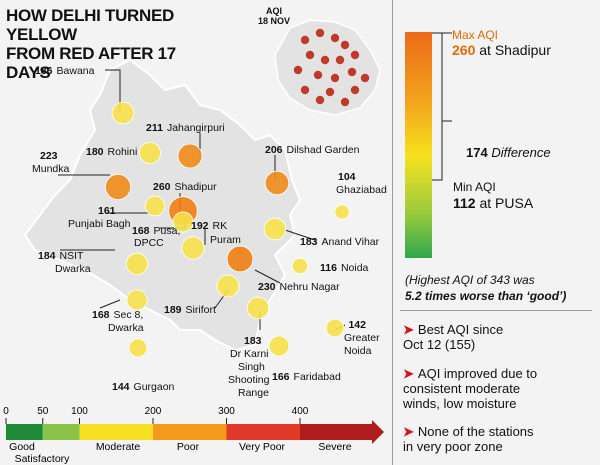 This screenshot has height=465, width=600. What do you see at coordinates (22, 447) in the screenshot?
I see `scale-category-label: Good` at bounding box center [22, 447].